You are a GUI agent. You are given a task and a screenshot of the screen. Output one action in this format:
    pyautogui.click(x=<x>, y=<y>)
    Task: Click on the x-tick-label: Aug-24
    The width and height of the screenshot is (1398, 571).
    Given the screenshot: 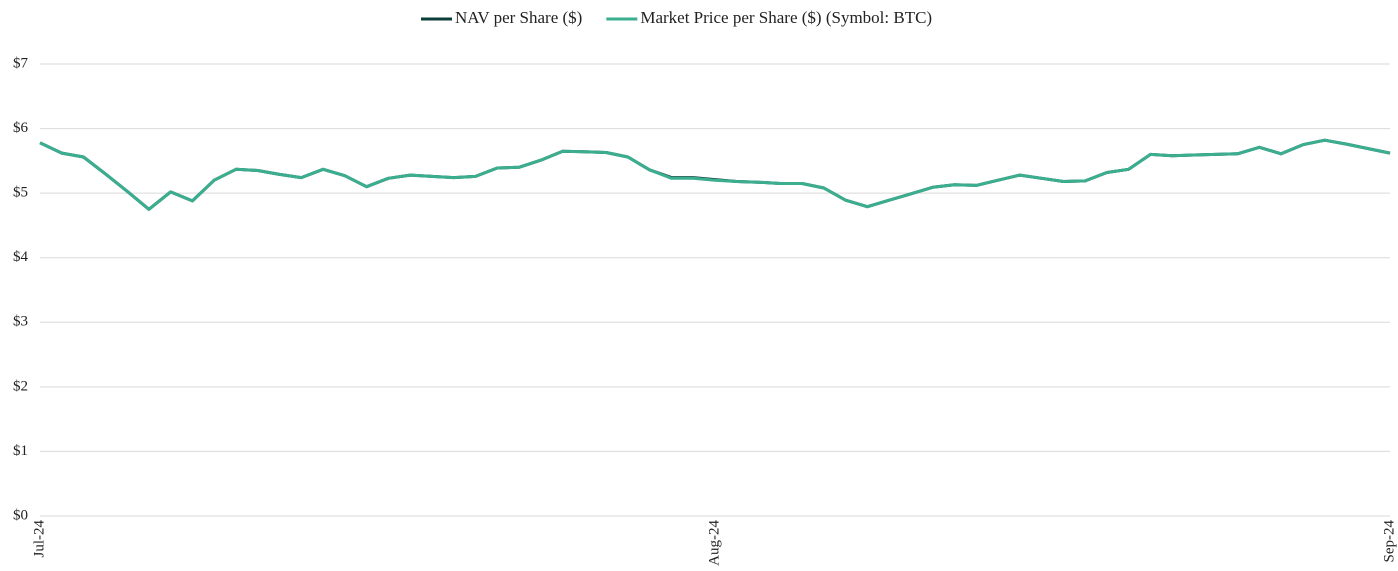 What is the action you would take?
    pyautogui.click(x=714, y=543)
    